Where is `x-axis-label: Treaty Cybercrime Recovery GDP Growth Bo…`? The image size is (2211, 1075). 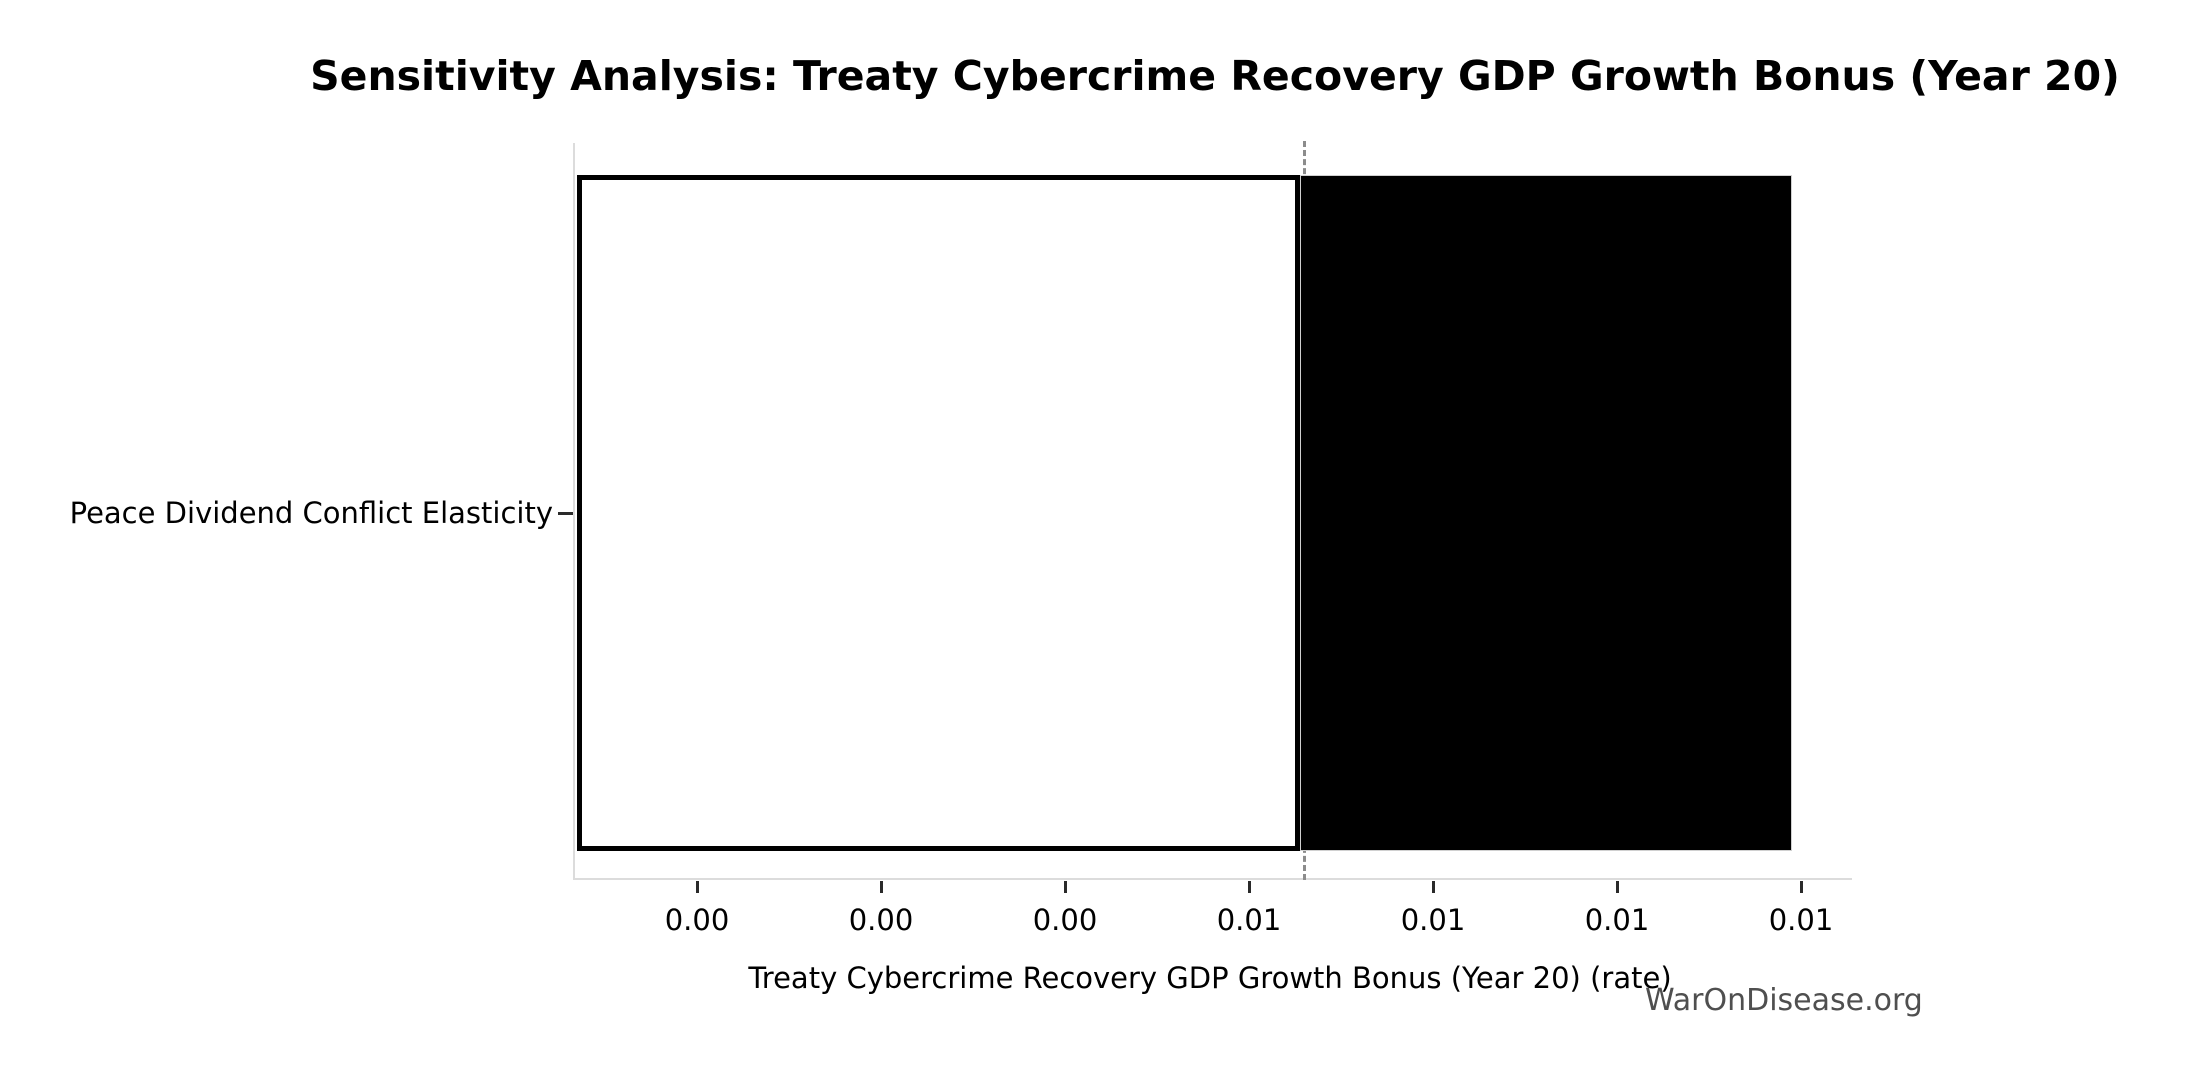 x-axis-label: Treaty Cybercrime Recovery GDP Growth Bo… is located at coordinates (1210, 978).